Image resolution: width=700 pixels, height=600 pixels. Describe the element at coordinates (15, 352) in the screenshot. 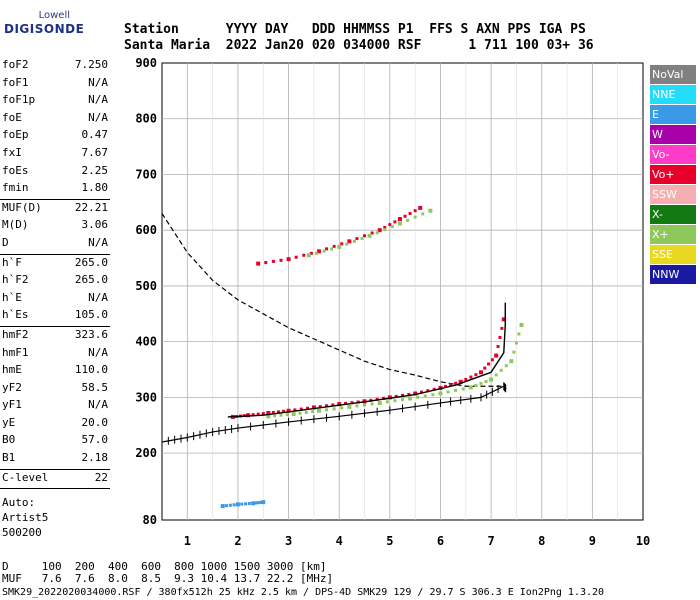

I see `param-label: hmF1` at that location.